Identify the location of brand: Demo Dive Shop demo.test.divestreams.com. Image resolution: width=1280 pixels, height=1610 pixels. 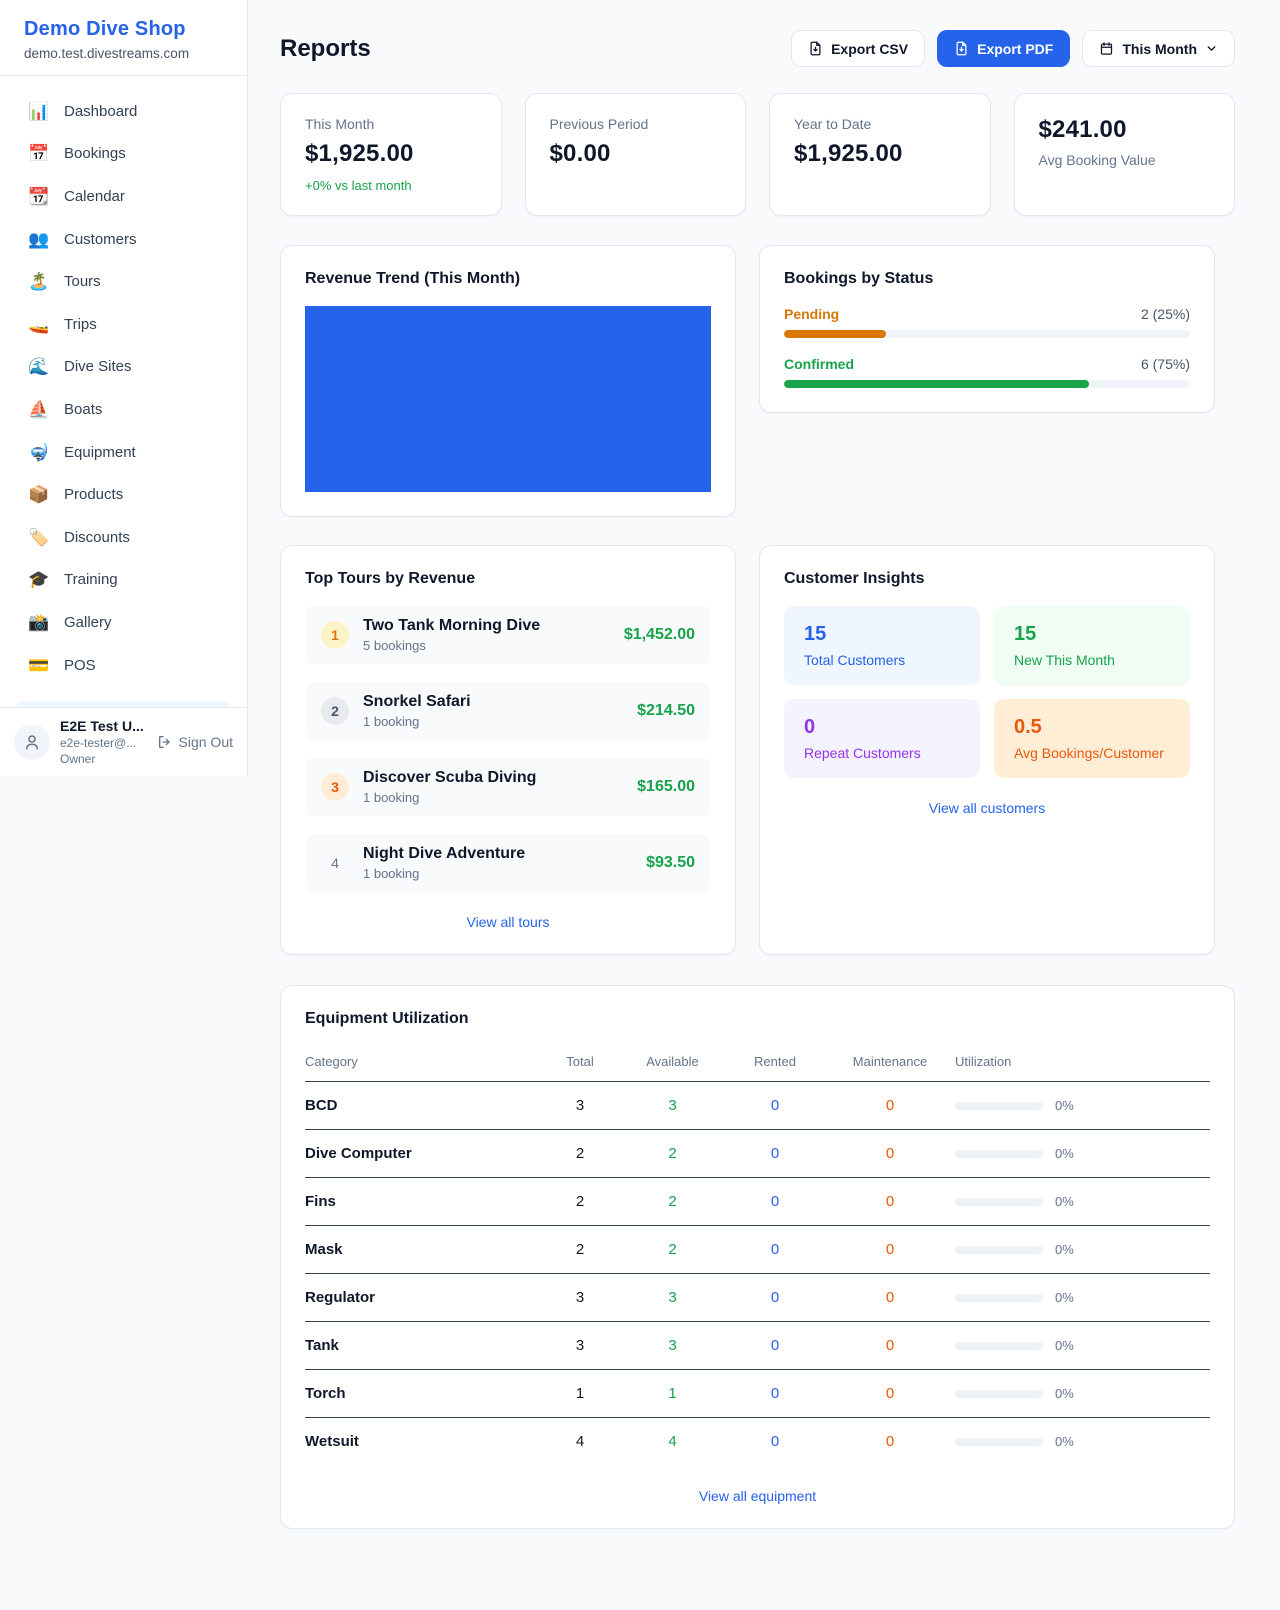
(123, 38).